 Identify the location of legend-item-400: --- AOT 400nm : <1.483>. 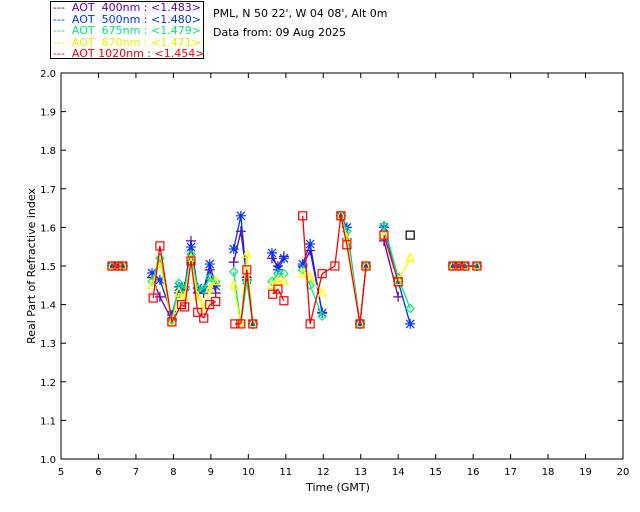
(127, 7).